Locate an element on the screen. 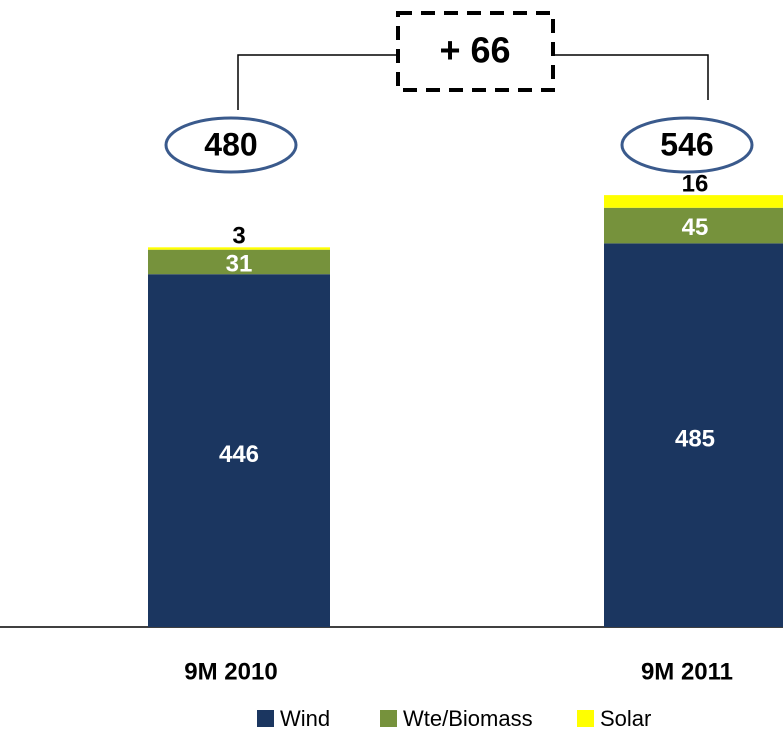  x-tick-label: 9M 2010 is located at coordinates (230, 671).